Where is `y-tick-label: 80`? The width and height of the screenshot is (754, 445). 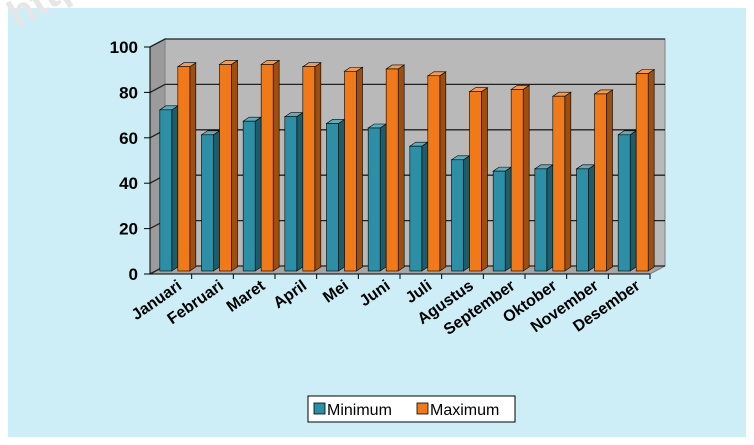 y-tick-label: 80 is located at coordinates (128, 92).